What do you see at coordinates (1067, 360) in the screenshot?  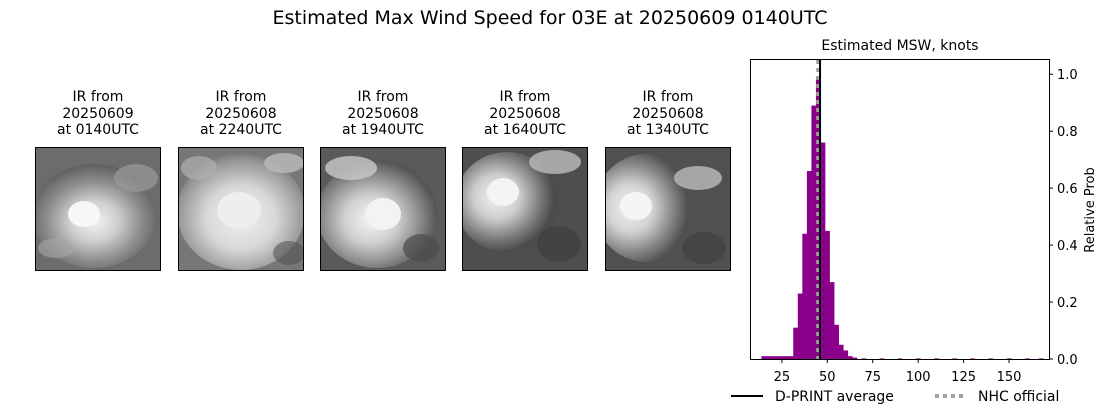 I see `y-tick-label: 0.0` at bounding box center [1067, 360].